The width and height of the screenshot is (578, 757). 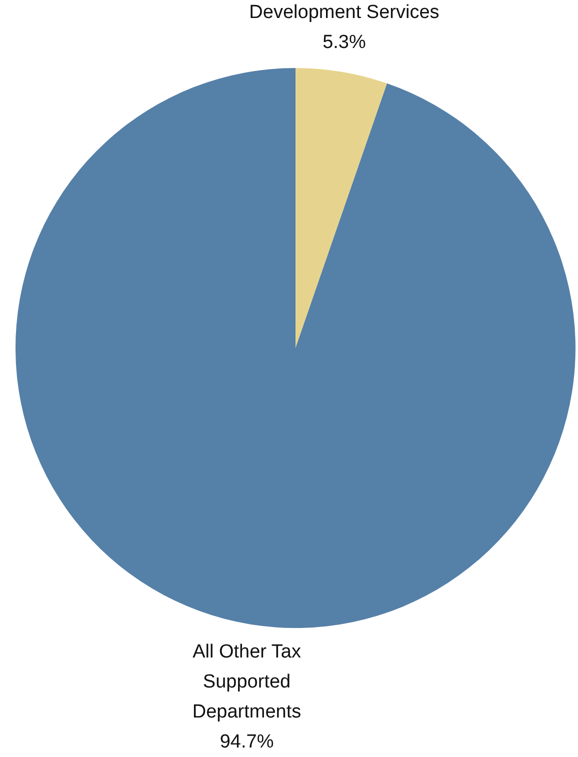 I want to click on data-label: 94.7%, so click(x=247, y=742).